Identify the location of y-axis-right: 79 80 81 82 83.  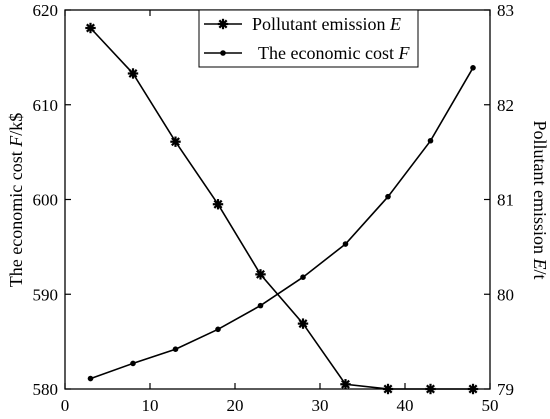
(499, 200).